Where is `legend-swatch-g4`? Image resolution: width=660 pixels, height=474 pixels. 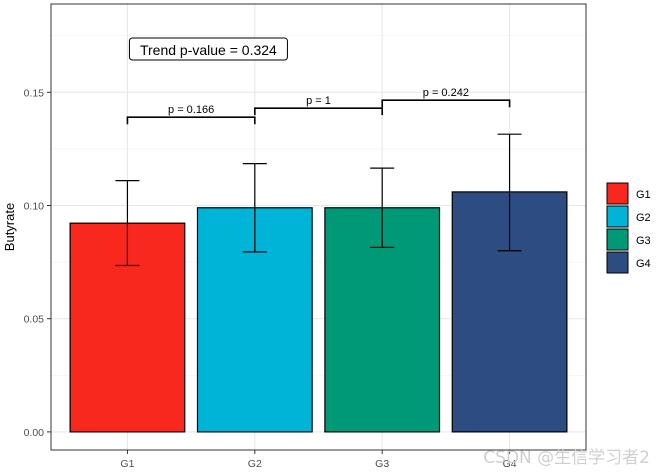 legend-swatch-g4 is located at coordinates (617, 262).